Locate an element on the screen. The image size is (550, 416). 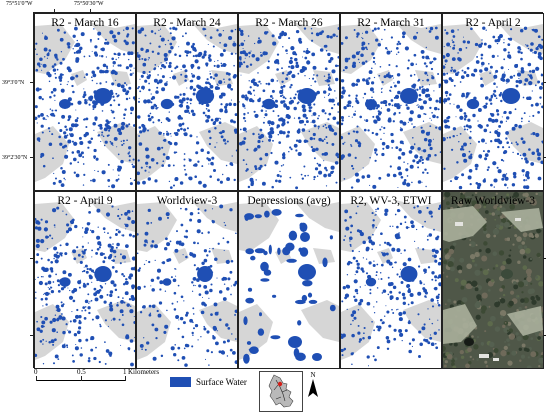
scale-bar is located at coordinates (81, 378).